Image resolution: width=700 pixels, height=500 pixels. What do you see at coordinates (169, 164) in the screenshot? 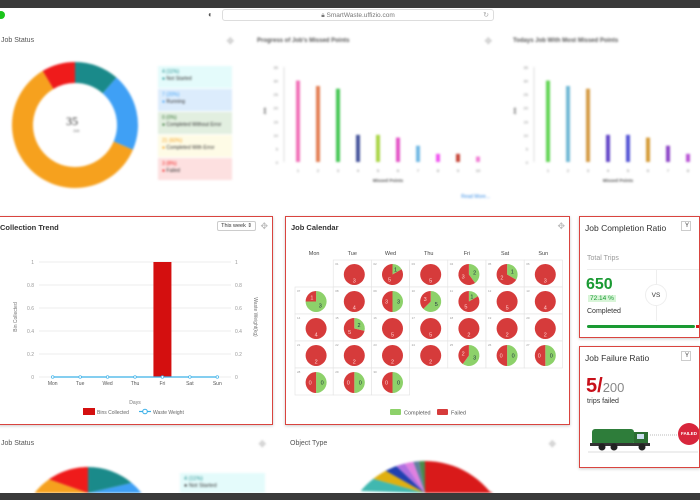
I see `legend-value: 3 (8%)` at bounding box center [169, 164].